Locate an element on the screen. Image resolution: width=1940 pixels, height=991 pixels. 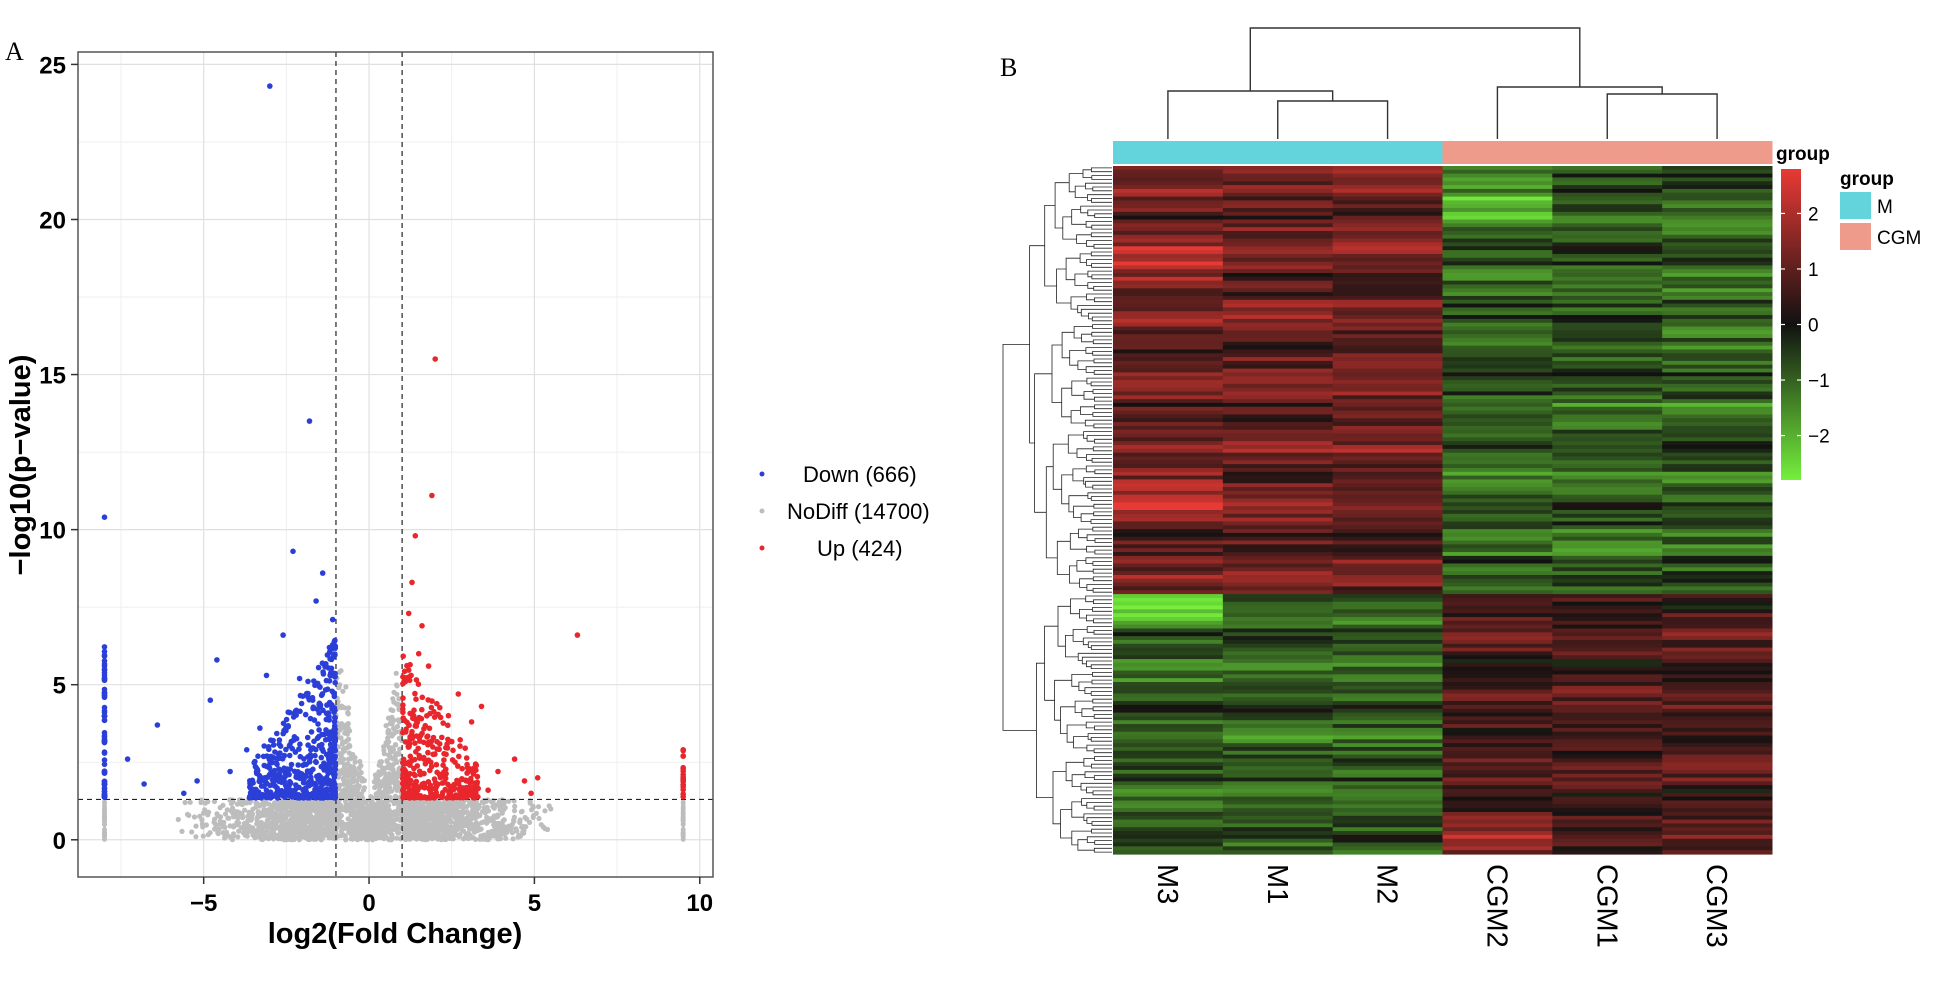
volcano-x-tick-label: 0 is located at coordinates (368, 903).